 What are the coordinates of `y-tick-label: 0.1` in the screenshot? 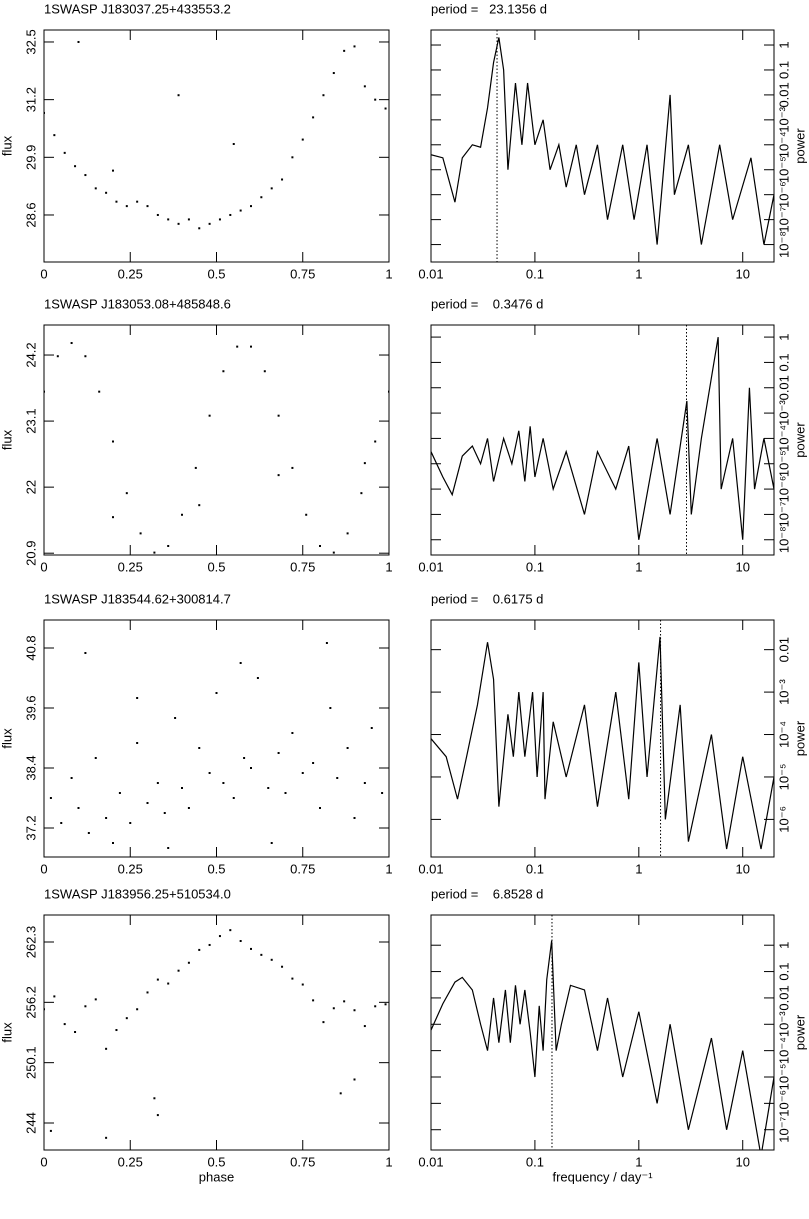 It's located at (783, 972).